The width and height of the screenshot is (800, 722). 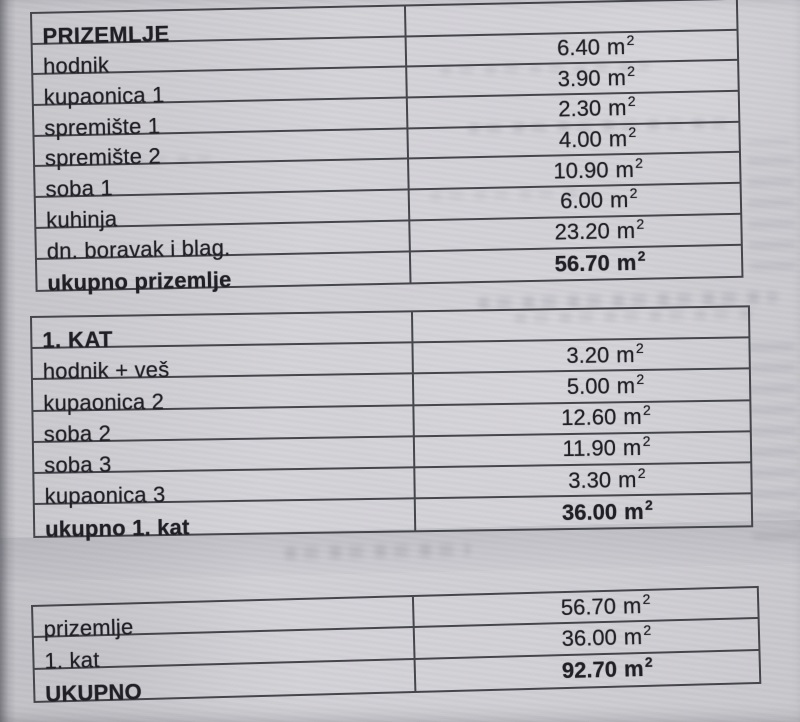 What do you see at coordinates (79, 188) in the screenshot?
I see `room-label: soba 1` at bounding box center [79, 188].